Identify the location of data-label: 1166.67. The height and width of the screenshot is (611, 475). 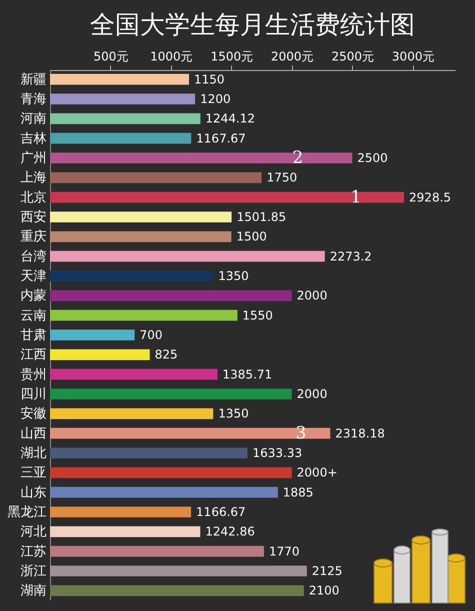
(221, 511).